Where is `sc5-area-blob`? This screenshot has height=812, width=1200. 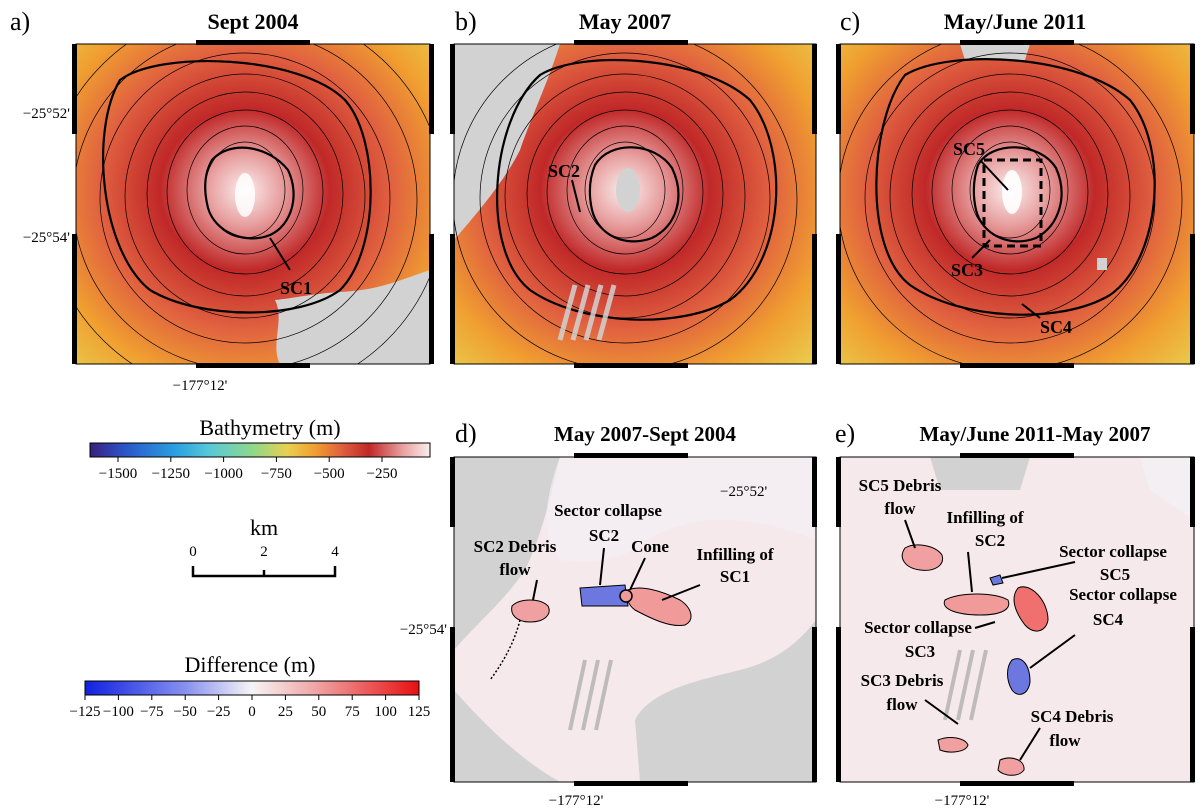 sc5-area-blob is located at coordinates (1031, 609).